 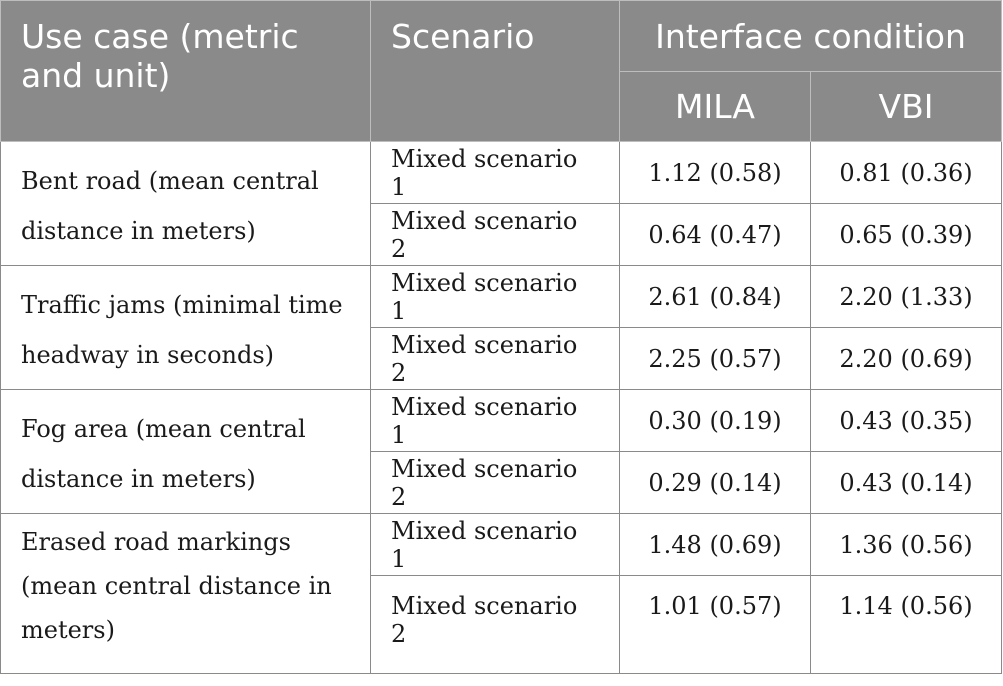 What do you see at coordinates (715, 172) in the screenshot?
I see `mila-cell: 1.12 (0.58)` at bounding box center [715, 172].